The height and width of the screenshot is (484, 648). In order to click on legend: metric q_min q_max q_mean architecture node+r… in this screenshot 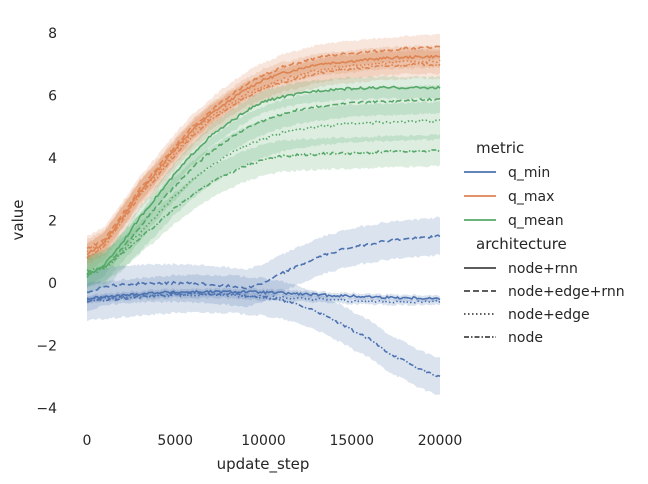, I will do `click(544, 242)`.